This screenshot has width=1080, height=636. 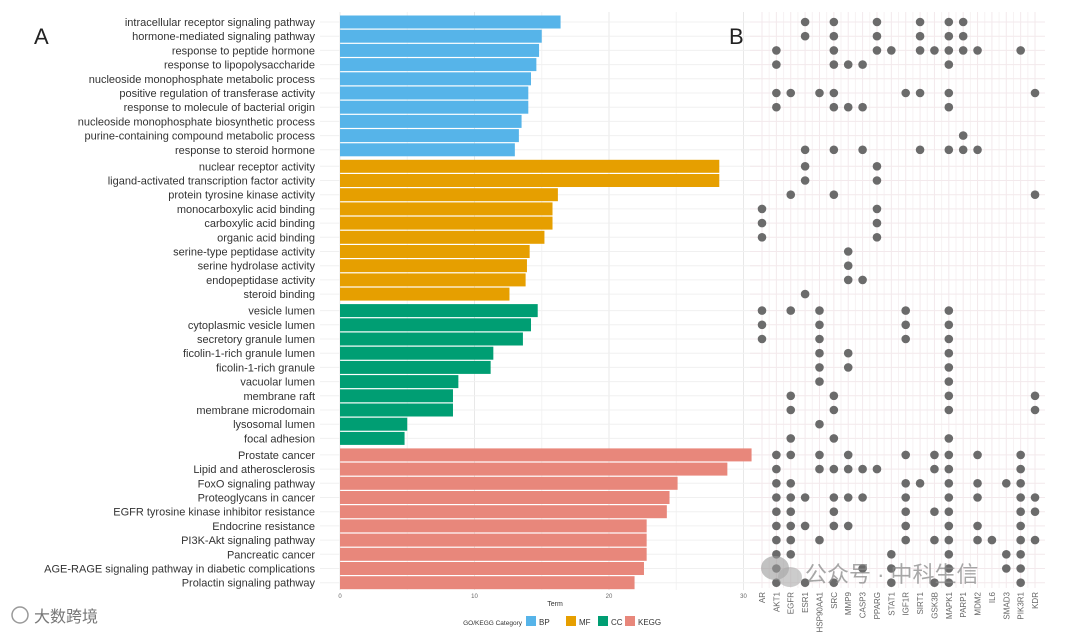 What do you see at coordinates (603, 621) in the screenshot?
I see `legend-swatch-cc` at bounding box center [603, 621].